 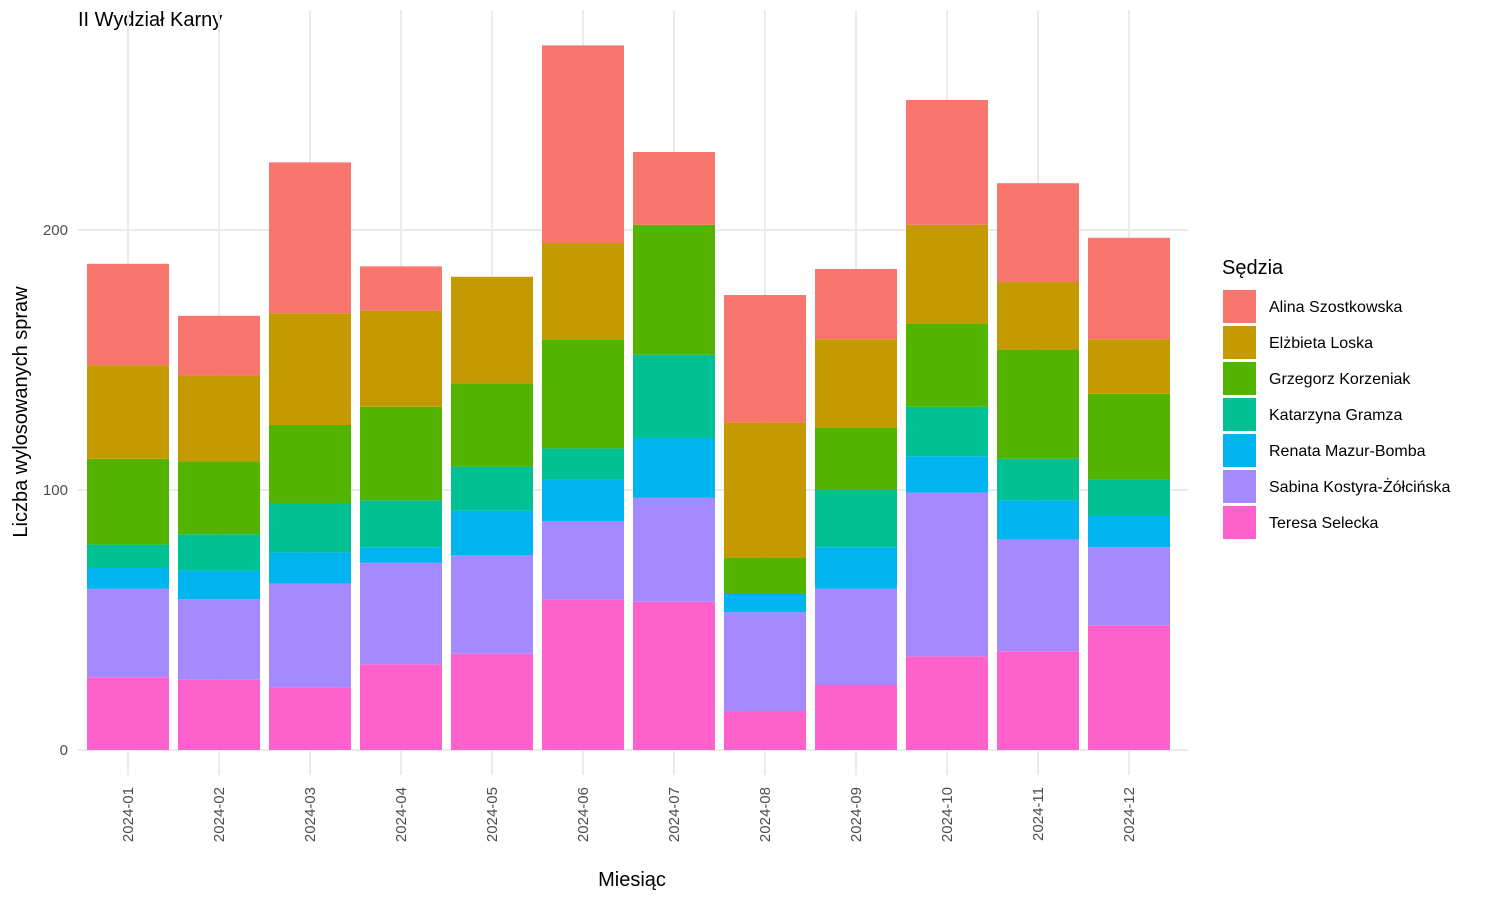 I want to click on x-tick-label-2024-08: 2024-08, so click(x=765, y=814).